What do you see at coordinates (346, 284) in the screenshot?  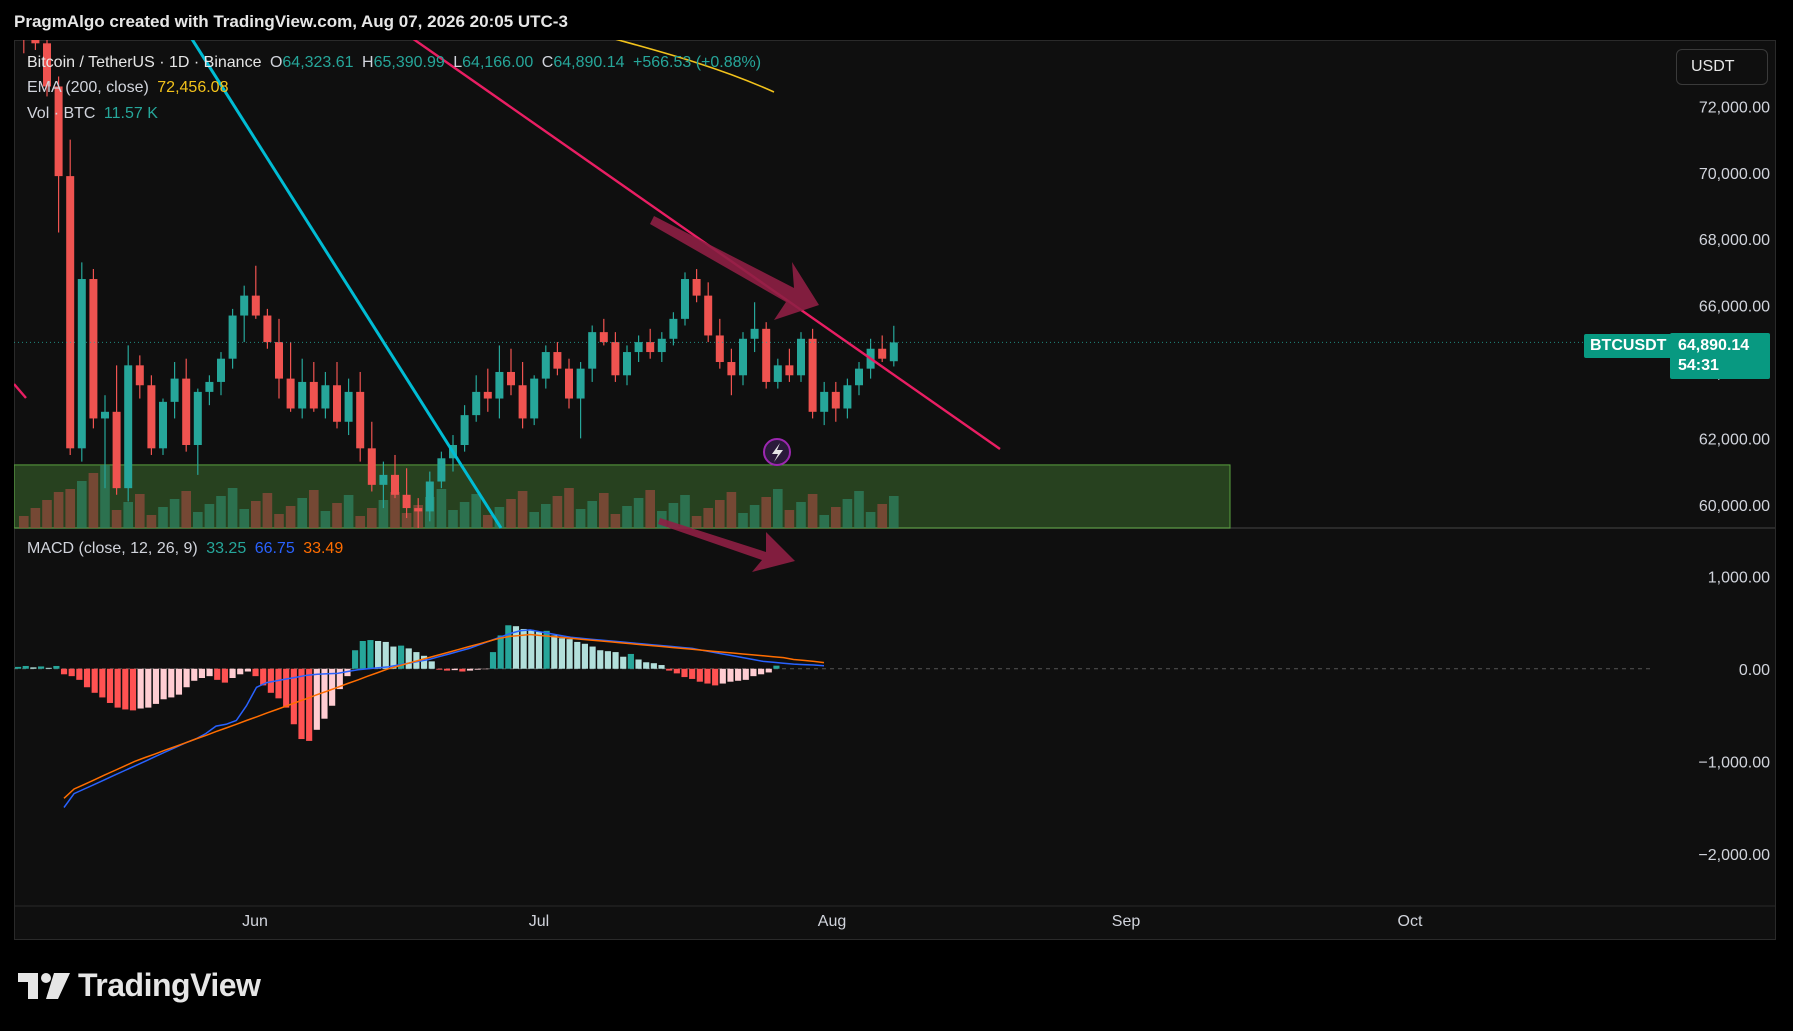 I see `rising-wedge-trendline` at bounding box center [346, 284].